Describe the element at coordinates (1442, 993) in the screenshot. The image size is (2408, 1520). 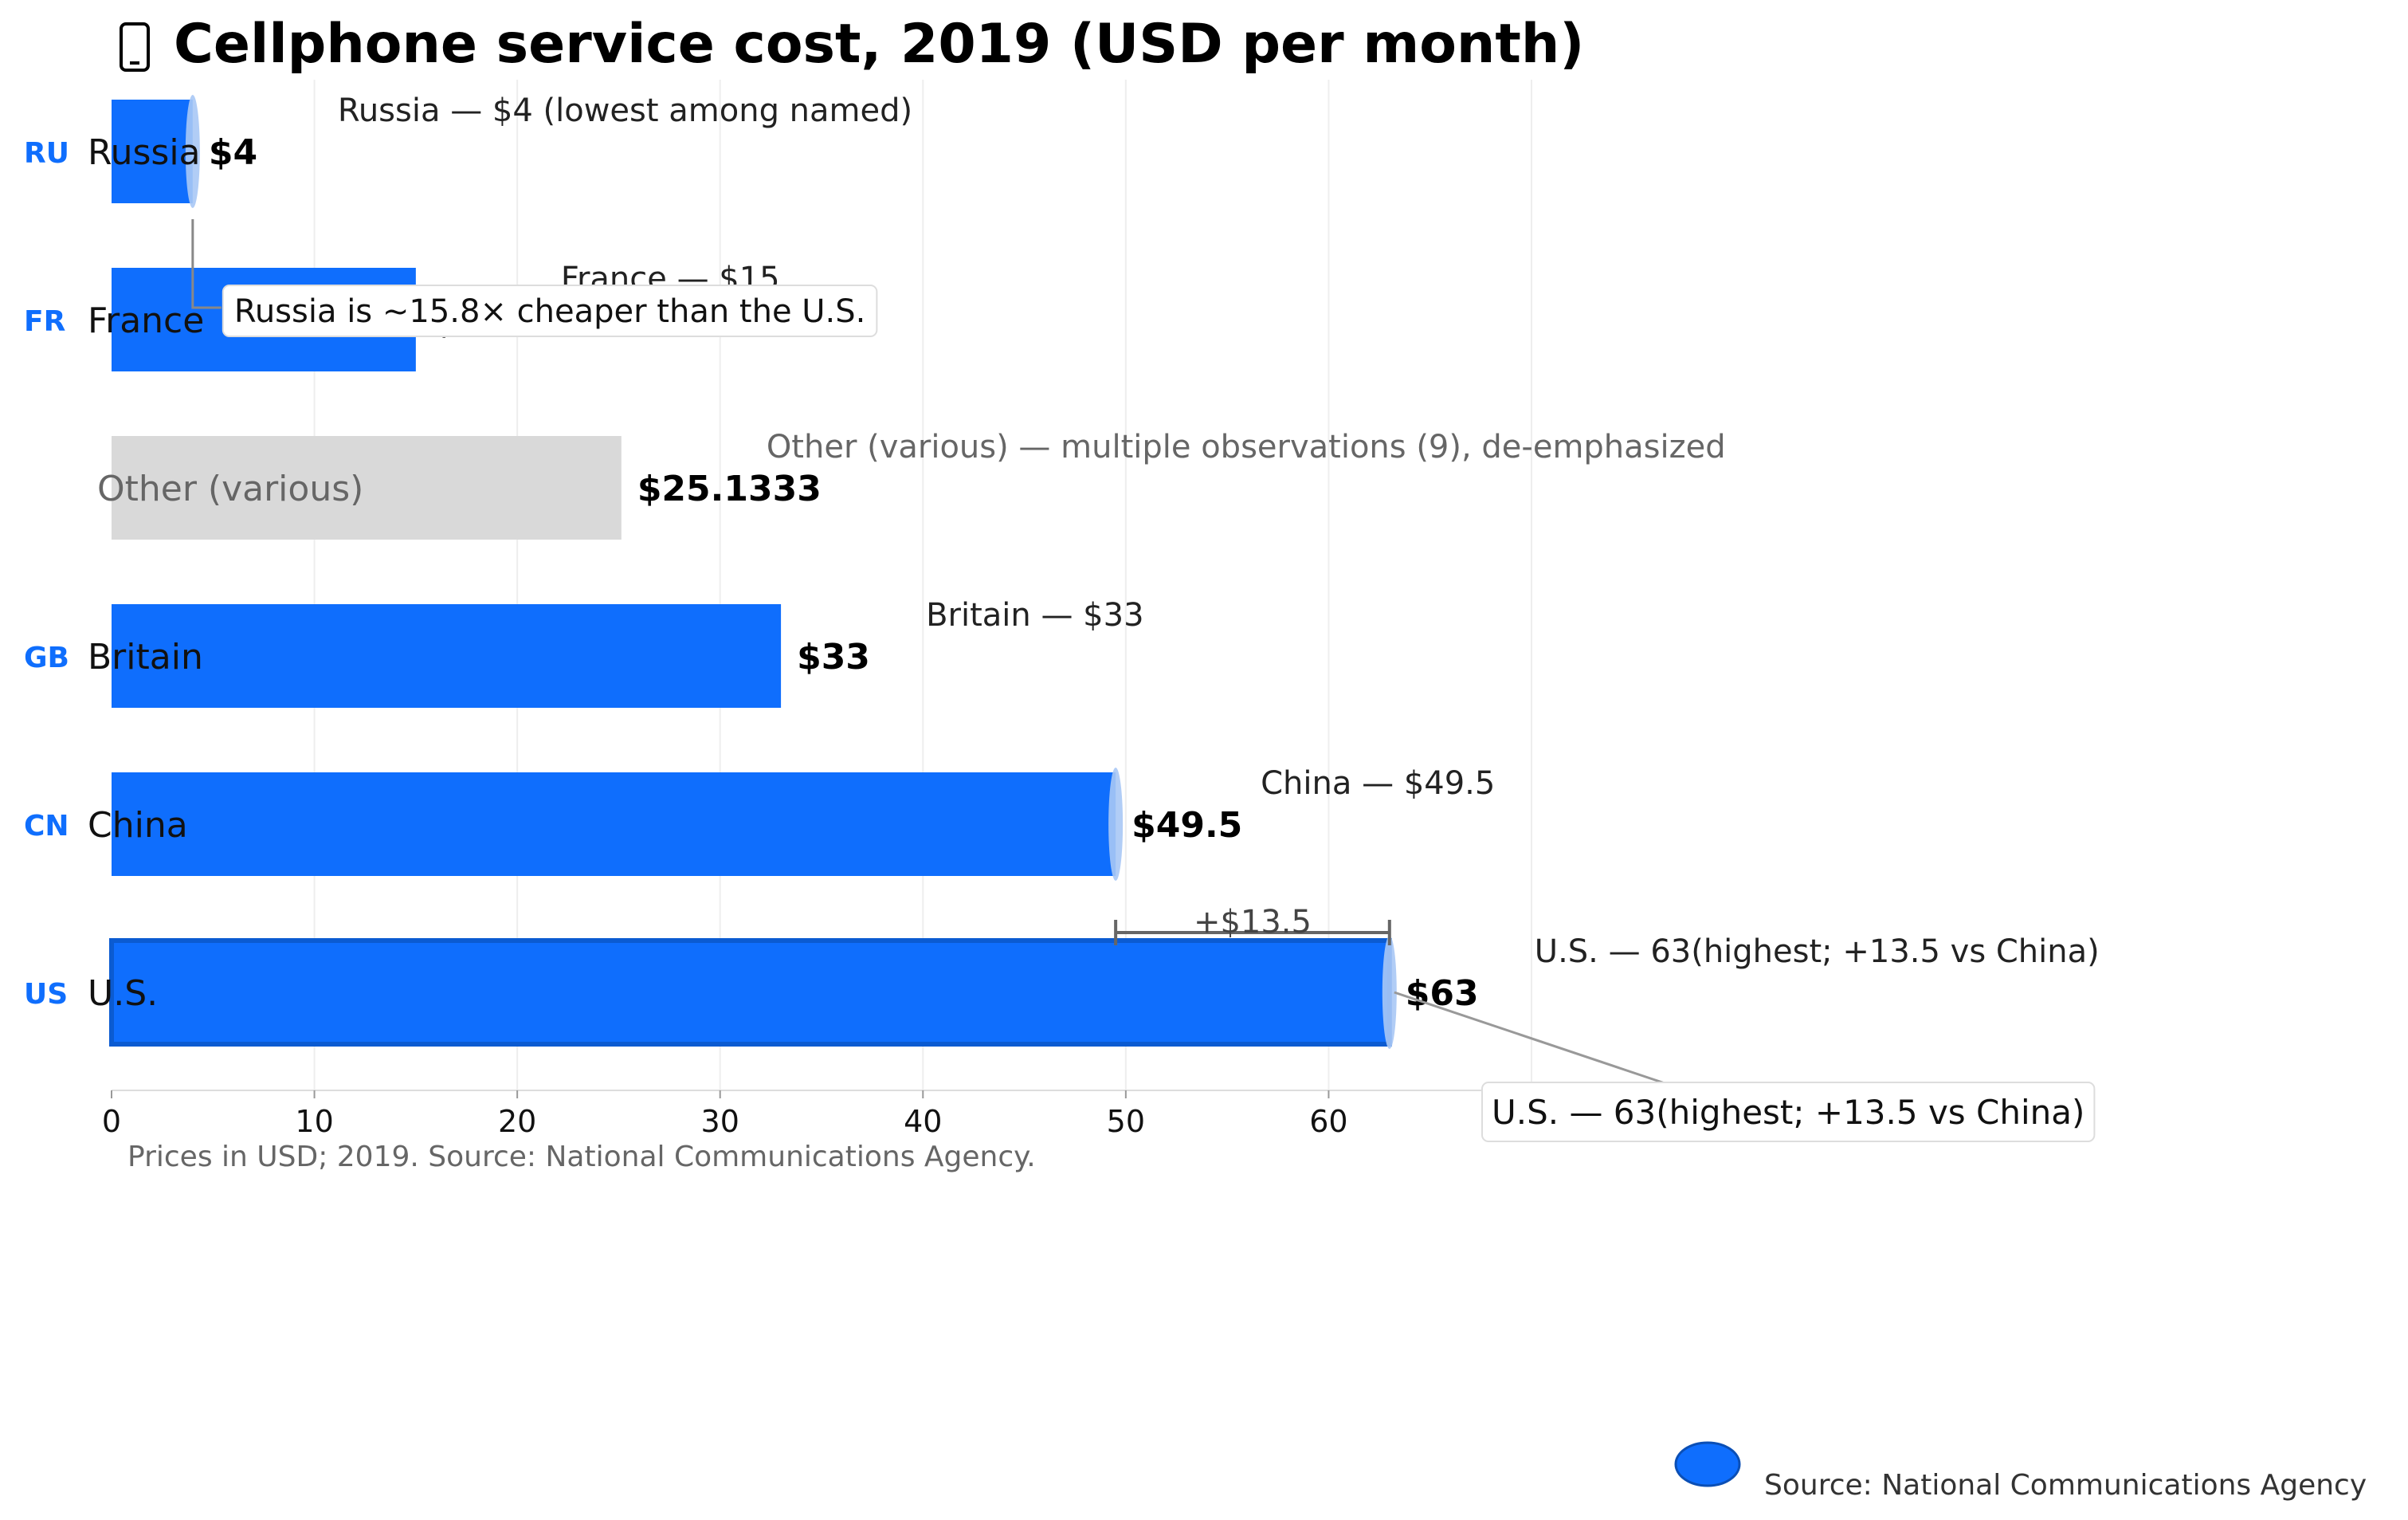
I see `value-label-u-s: $63` at that location.